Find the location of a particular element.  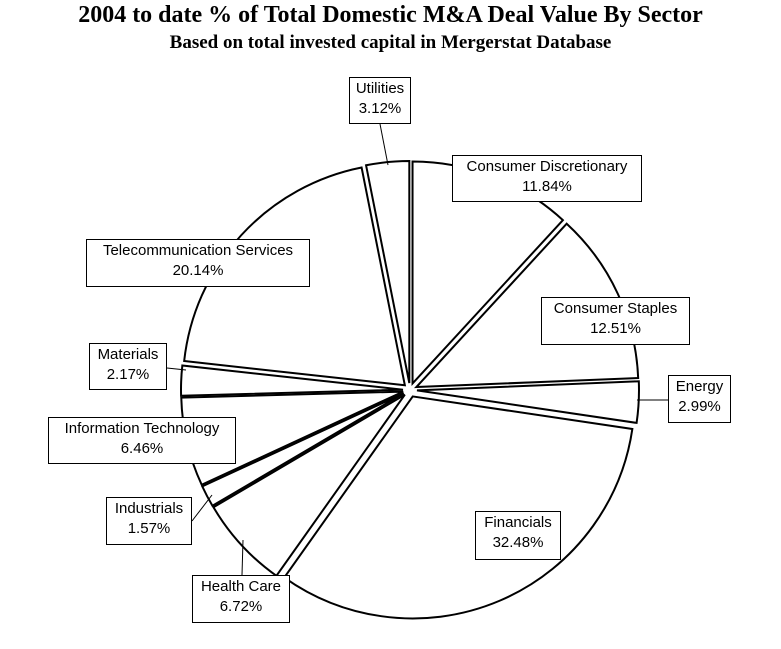

pie-slice-energy is located at coordinates (528, 402).